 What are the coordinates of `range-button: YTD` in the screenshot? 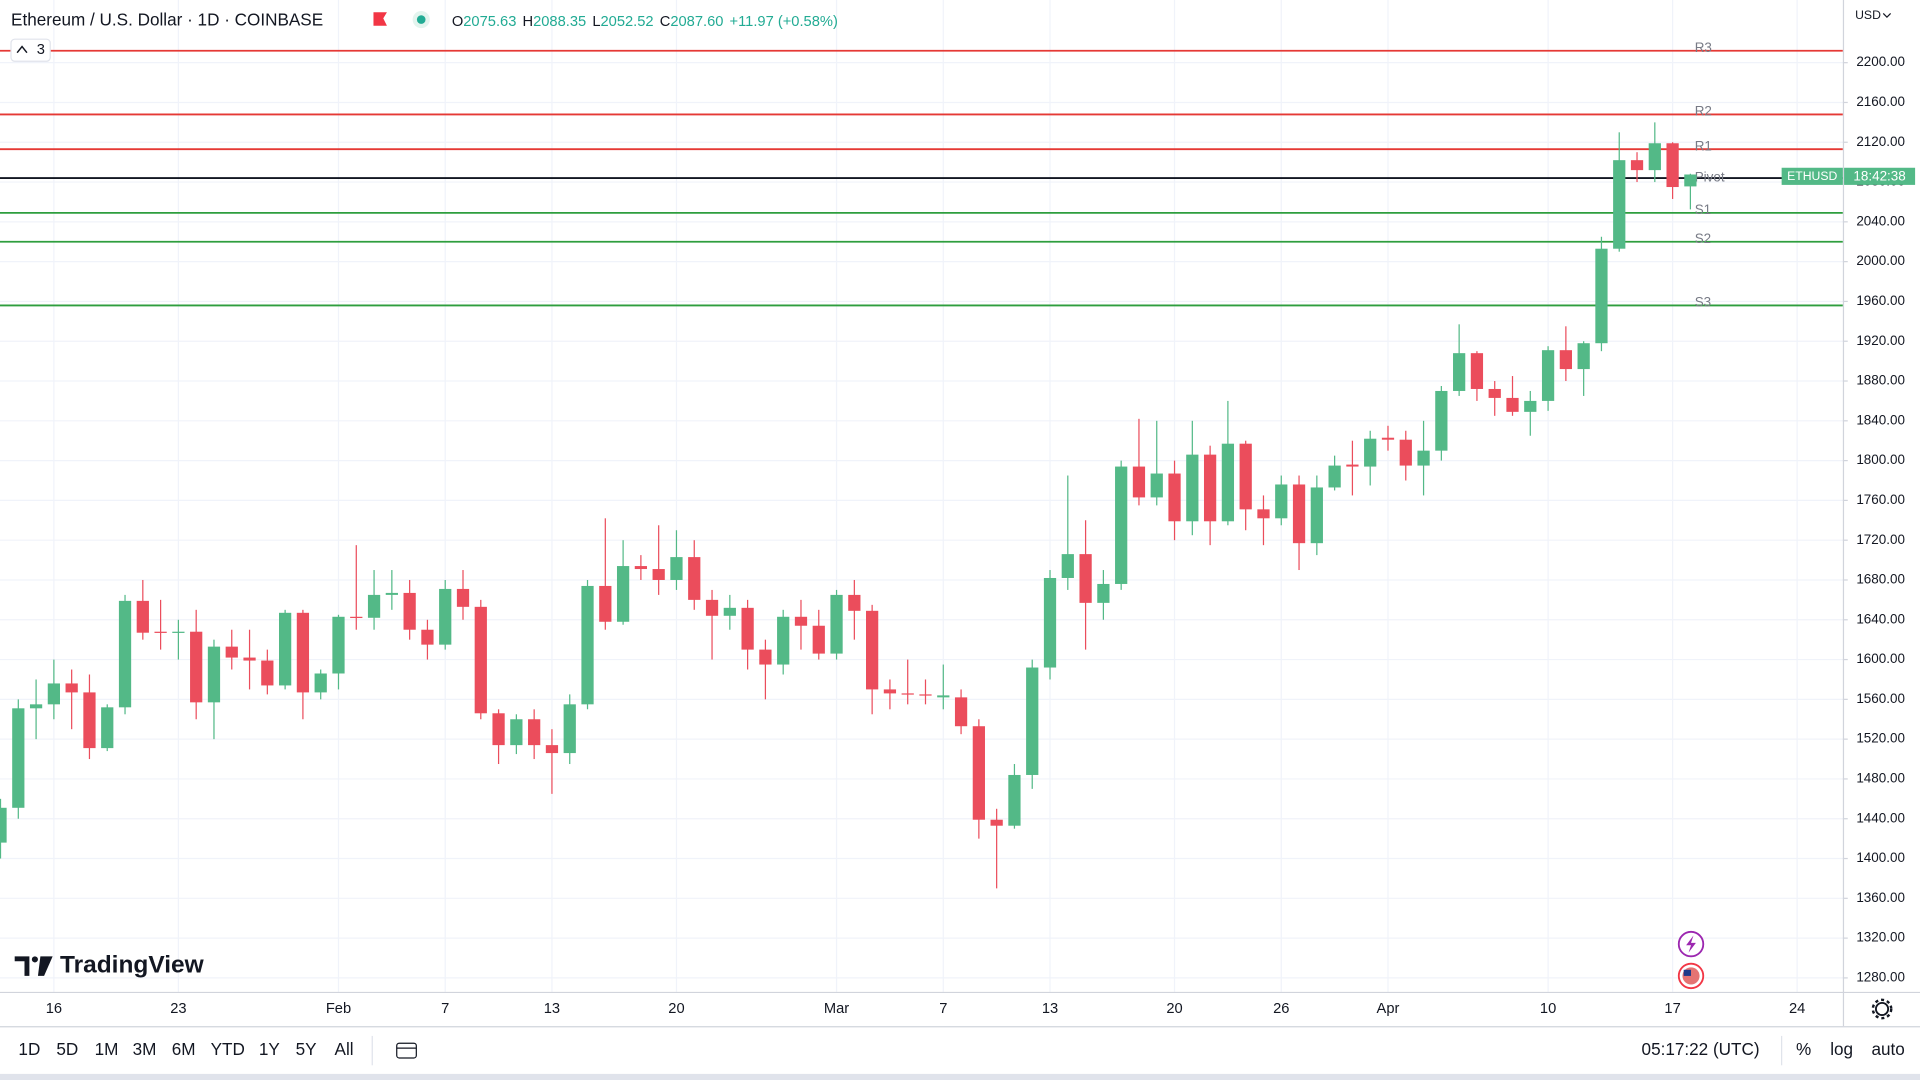 It's located at (228, 1049).